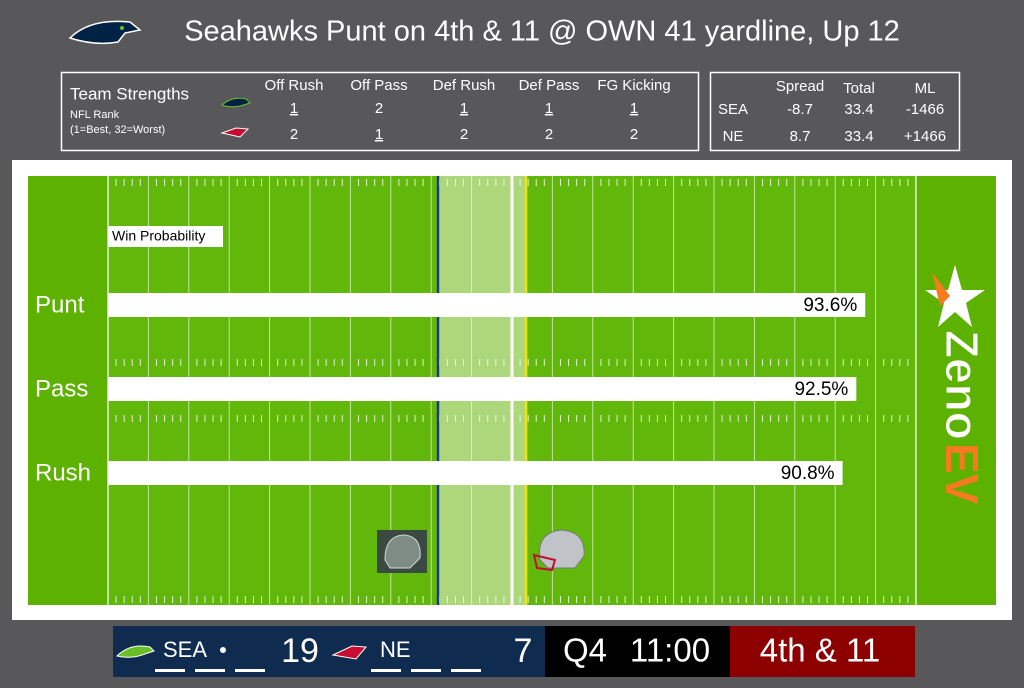 The image size is (1024, 688). Describe the element at coordinates (210, 670) in the screenshot. I see `home-timeouts` at that location.